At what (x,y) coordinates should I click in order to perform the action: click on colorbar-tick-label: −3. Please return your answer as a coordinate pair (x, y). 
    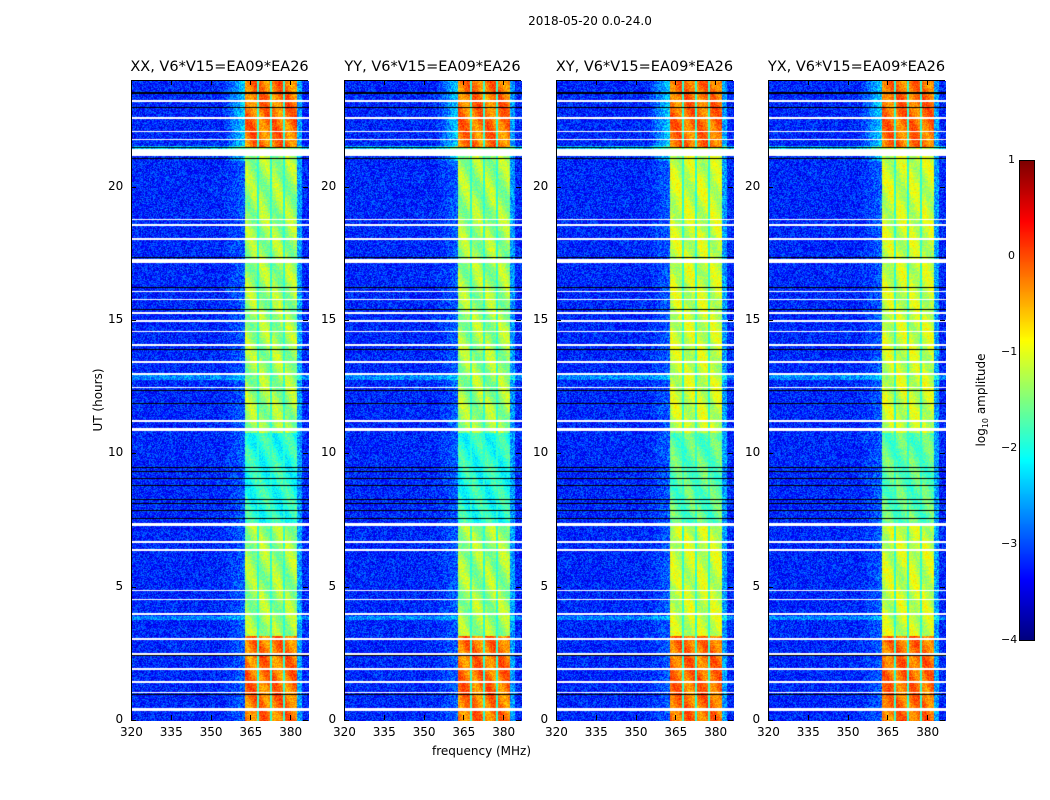
    Looking at the image, I should click on (1009, 543).